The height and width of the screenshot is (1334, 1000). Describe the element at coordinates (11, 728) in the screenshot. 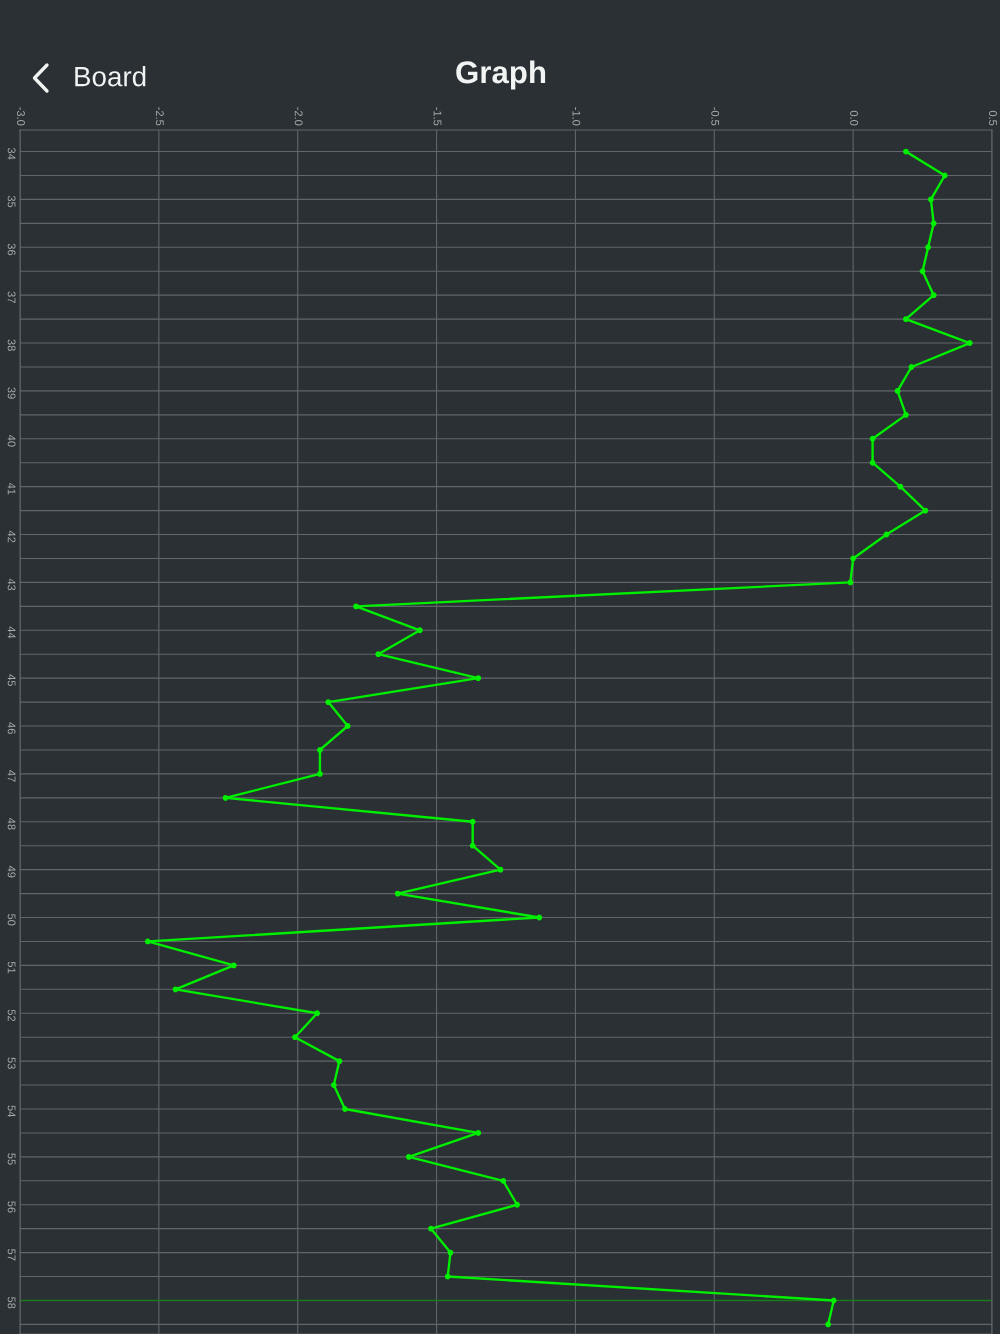

I see `y-tick-label: 46` at that location.